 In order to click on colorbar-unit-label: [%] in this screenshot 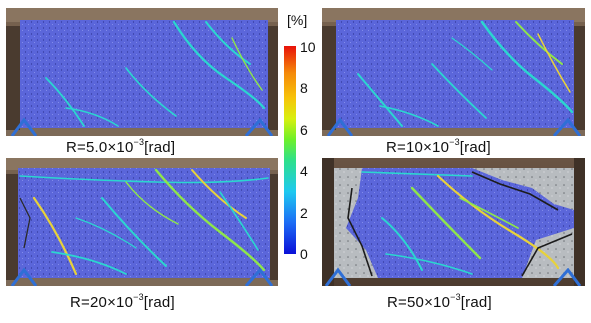, I will do `click(297, 20)`.